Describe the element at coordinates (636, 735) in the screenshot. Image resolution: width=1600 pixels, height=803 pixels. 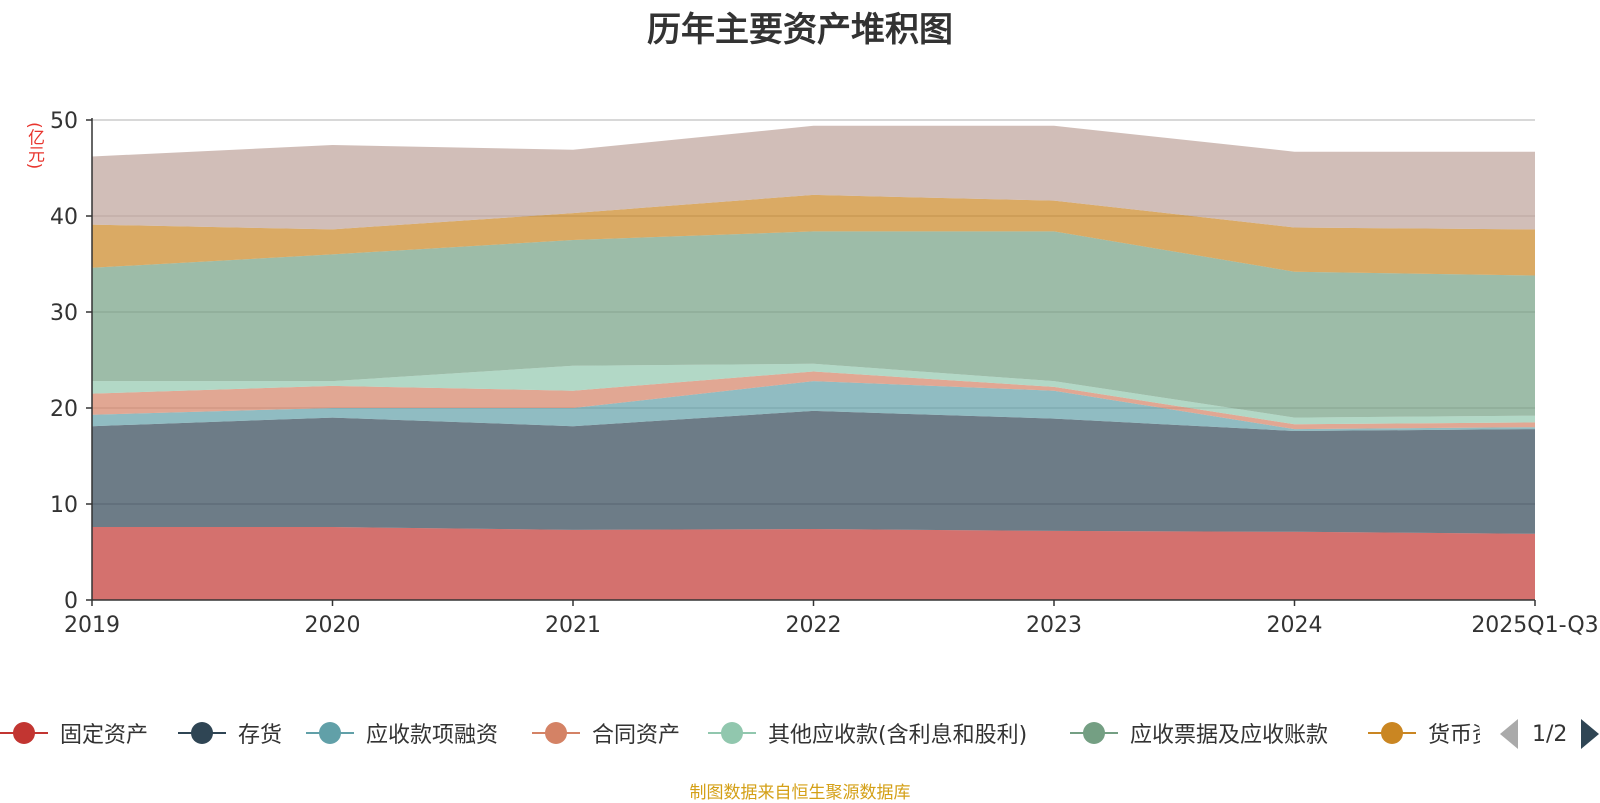
I see `legend-label: 合同资产` at that location.